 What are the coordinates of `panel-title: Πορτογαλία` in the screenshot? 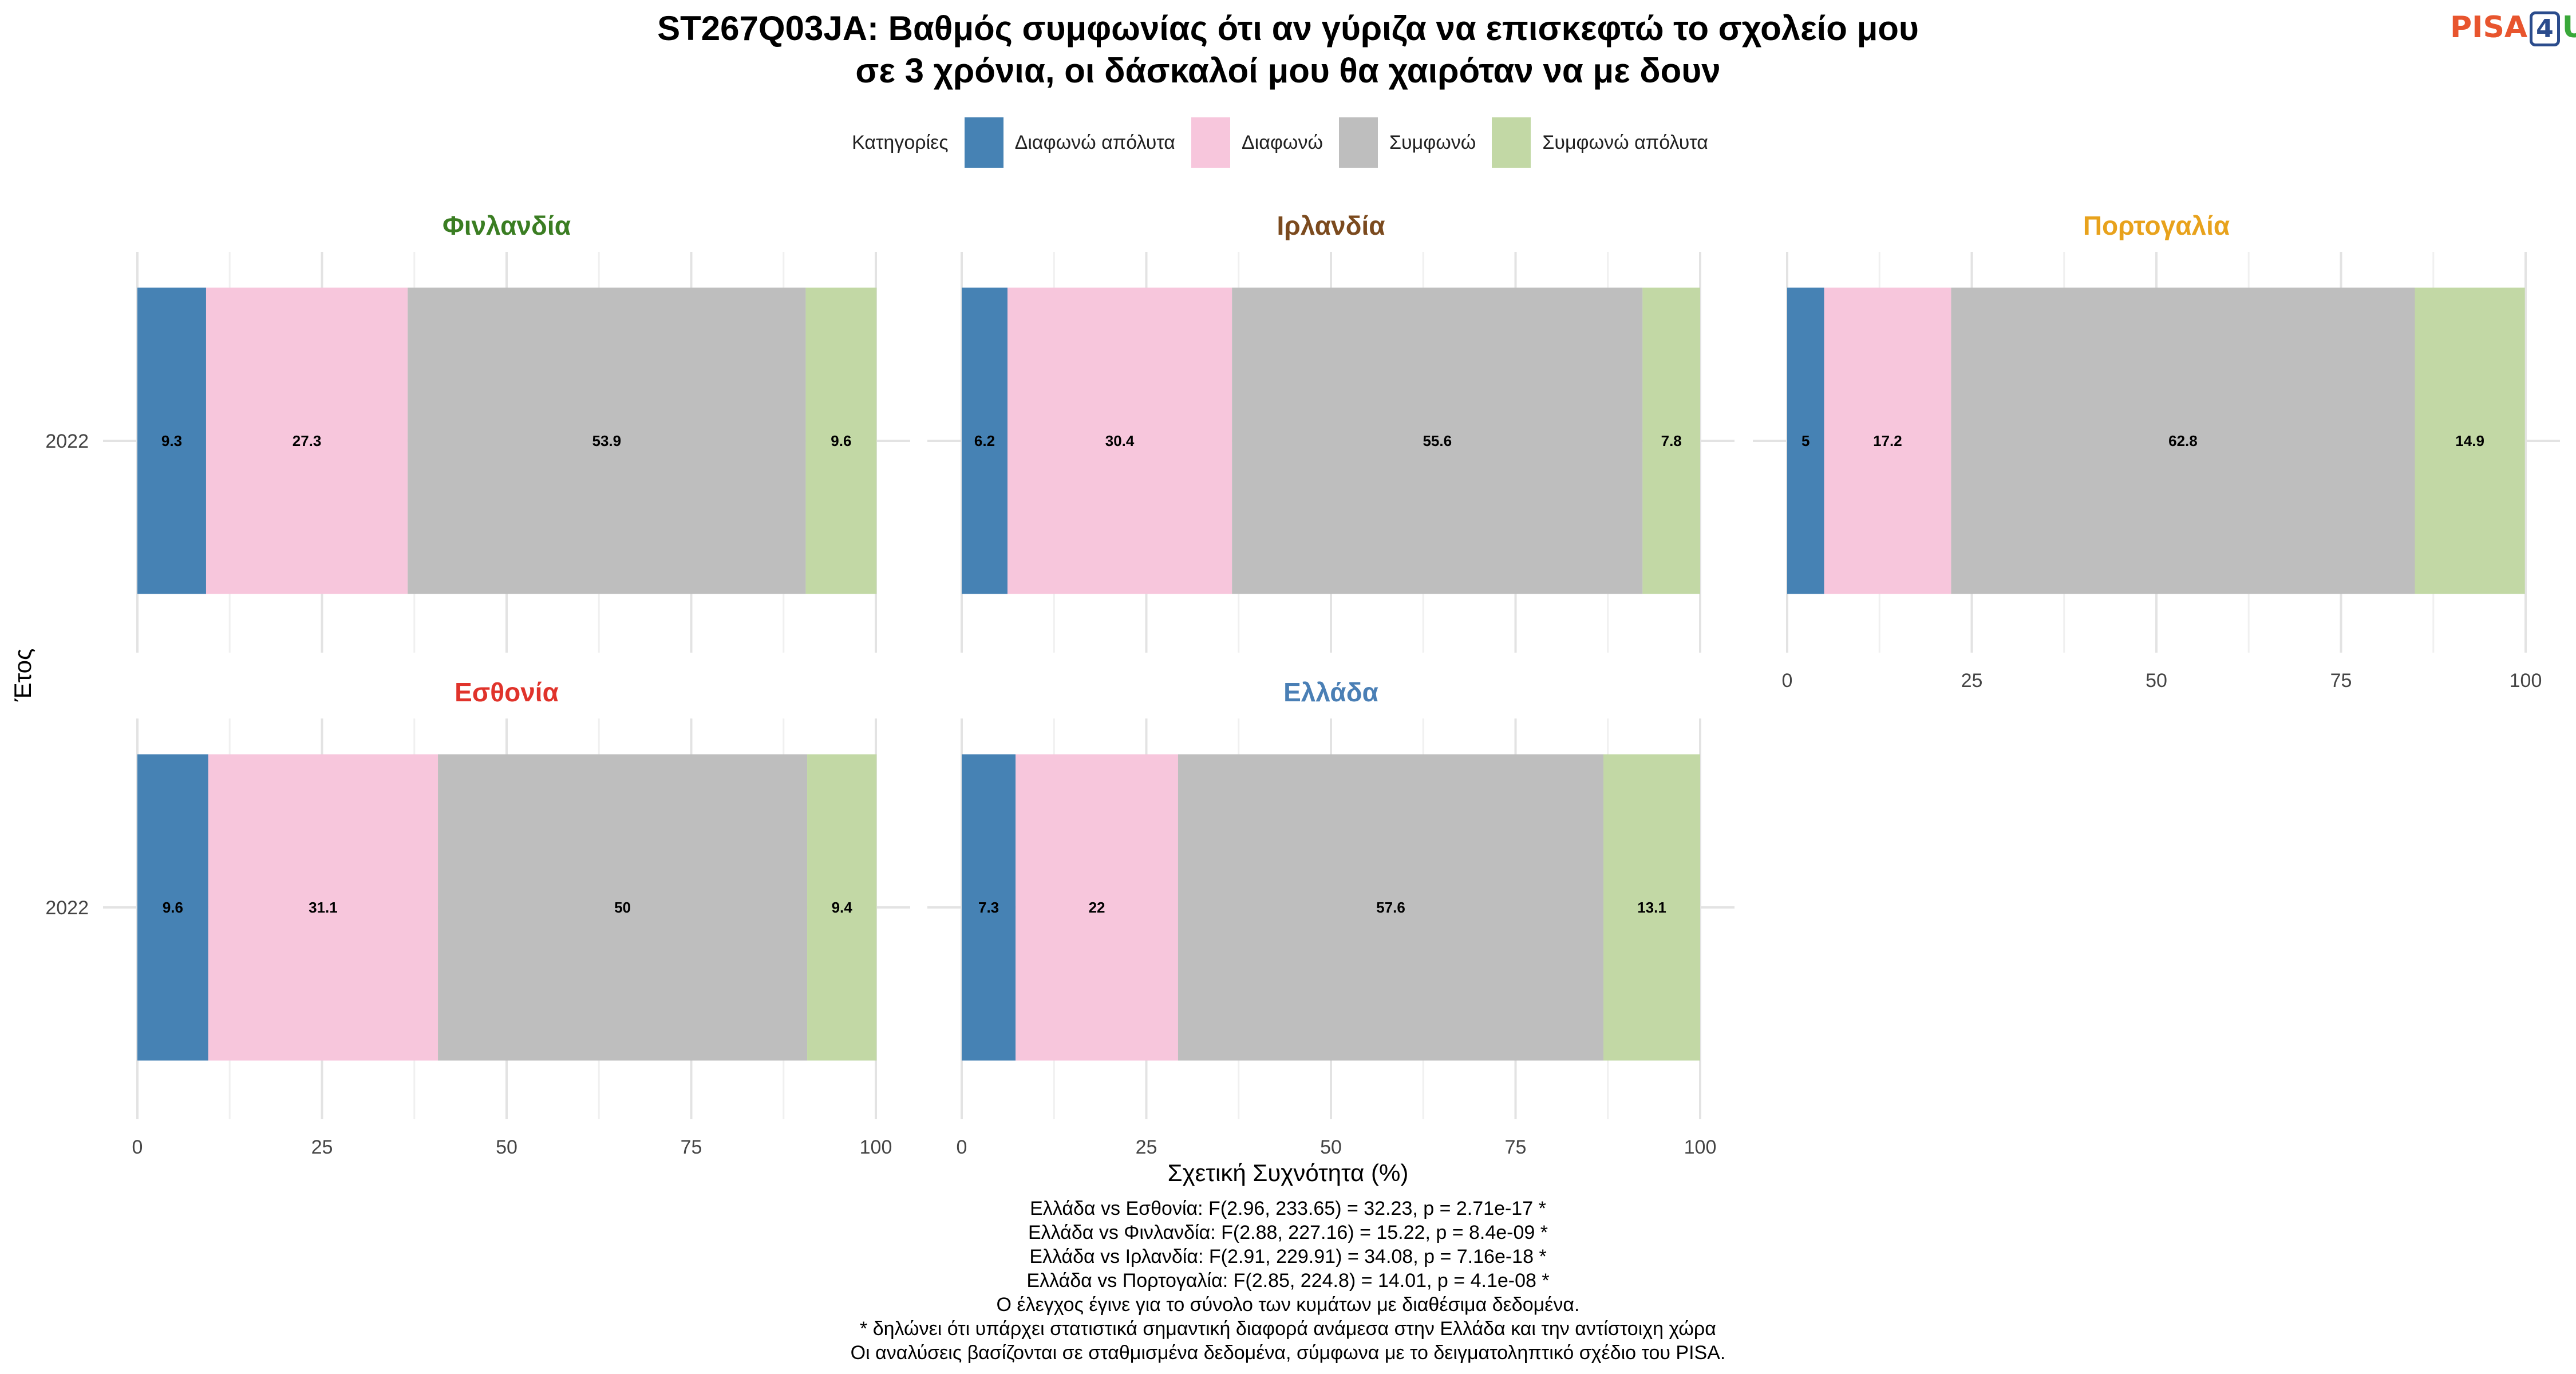 It's located at (2156, 226).